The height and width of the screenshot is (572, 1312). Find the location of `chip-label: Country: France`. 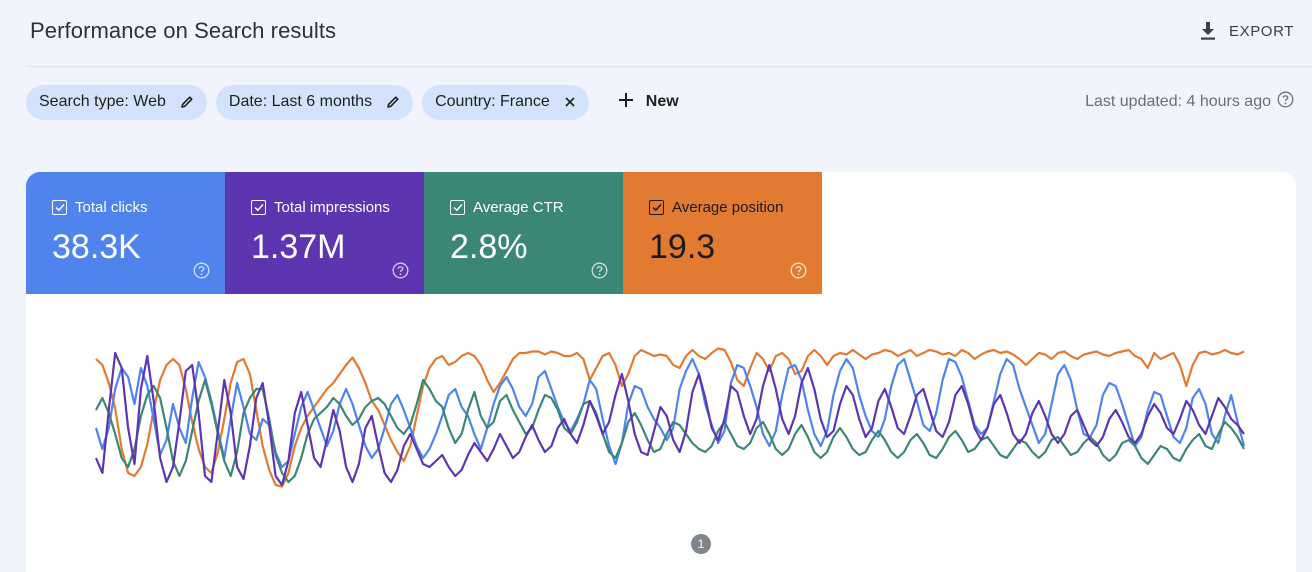

chip-label: Country: France is located at coordinates (492, 101).